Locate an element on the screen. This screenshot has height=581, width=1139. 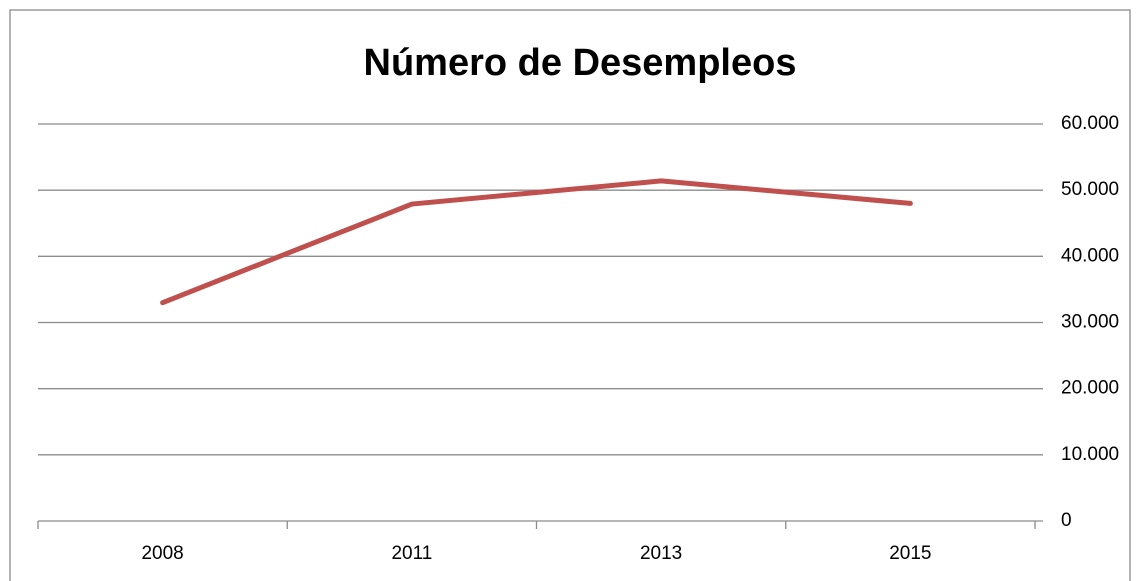
x-tick-label: 2015 is located at coordinates (910, 553).